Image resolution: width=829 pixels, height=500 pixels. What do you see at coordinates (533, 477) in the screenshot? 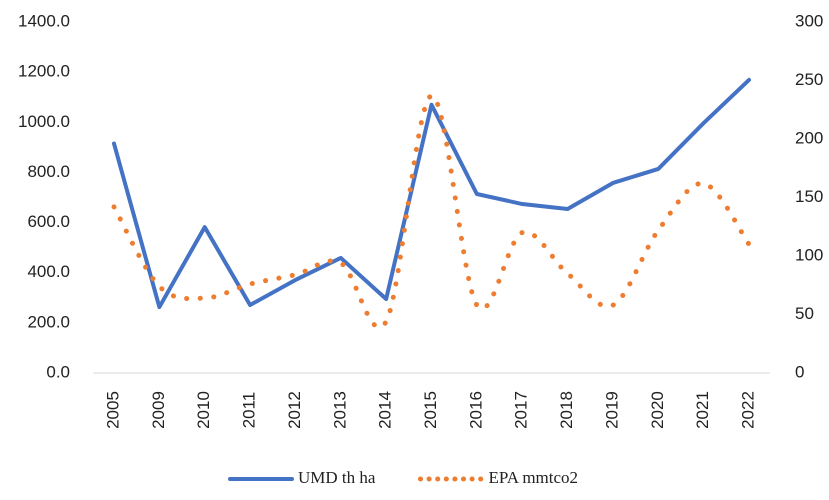
I see `legend-label: EPA mmtco2` at bounding box center [533, 477].